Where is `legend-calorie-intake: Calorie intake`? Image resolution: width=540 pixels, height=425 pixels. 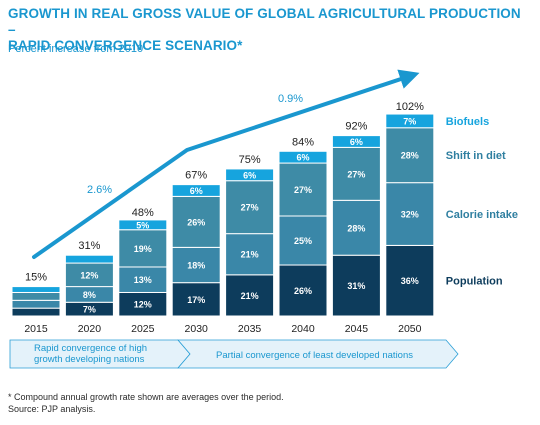
legend-calorie-intake: Calorie intake is located at coordinates (482, 215).